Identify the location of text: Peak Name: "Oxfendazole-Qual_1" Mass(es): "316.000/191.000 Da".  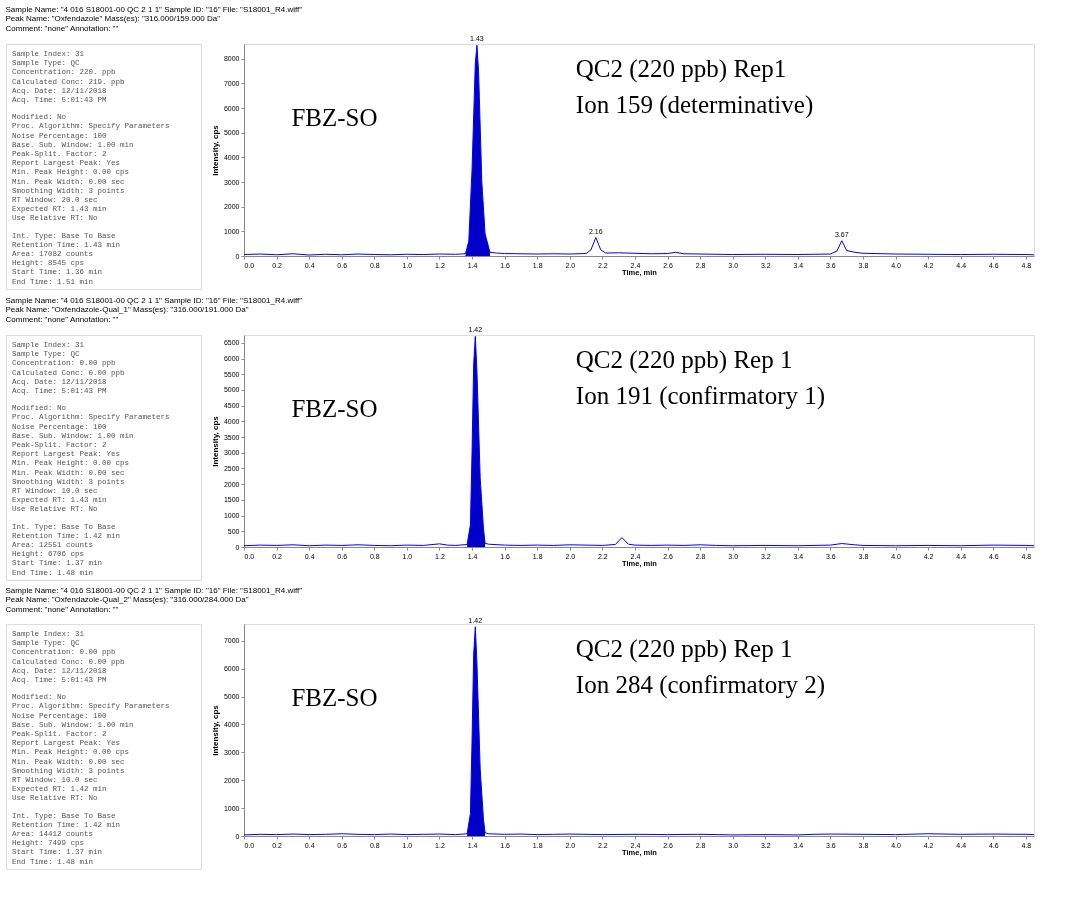
(127, 309).